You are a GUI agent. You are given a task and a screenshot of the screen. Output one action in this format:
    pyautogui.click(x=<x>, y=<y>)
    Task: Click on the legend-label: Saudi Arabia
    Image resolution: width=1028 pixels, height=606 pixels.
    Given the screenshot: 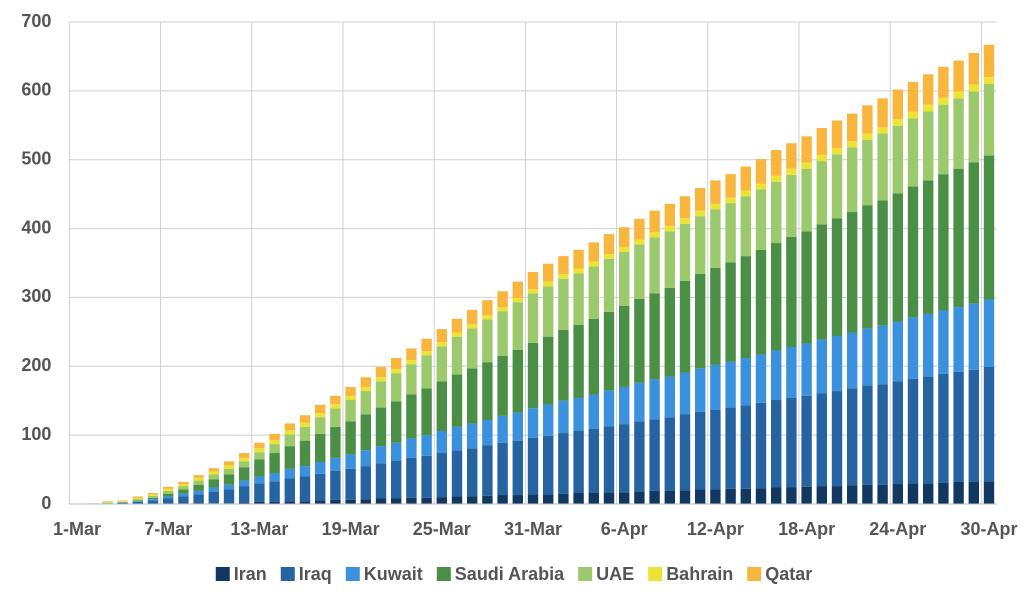 What is the action you would take?
    pyautogui.click(x=510, y=574)
    